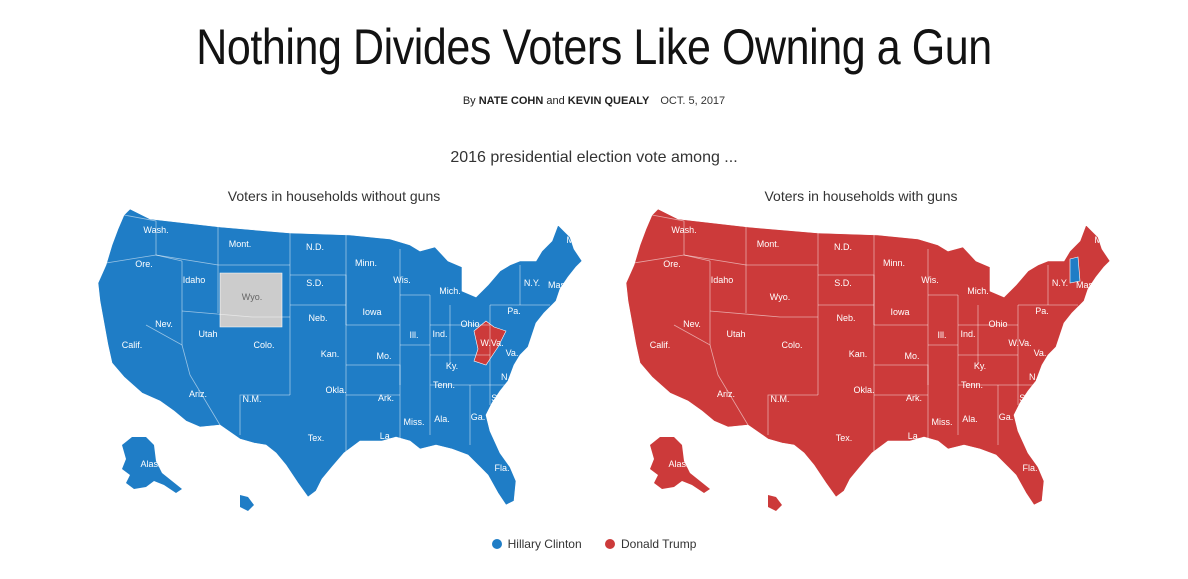 The image size is (1188, 579). I want to click on state-label: Ark., so click(914, 398).